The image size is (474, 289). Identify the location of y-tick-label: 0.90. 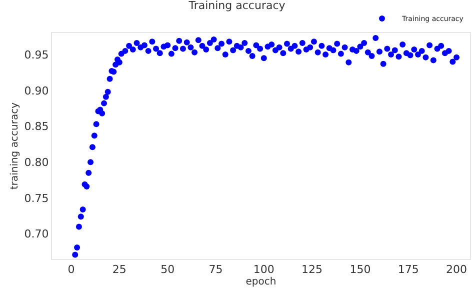
(36, 91).